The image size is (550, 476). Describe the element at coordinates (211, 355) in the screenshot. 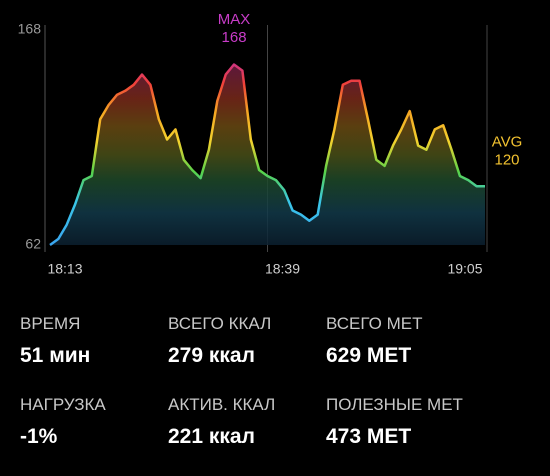

I see `stat-value: 279 ккал` at that location.